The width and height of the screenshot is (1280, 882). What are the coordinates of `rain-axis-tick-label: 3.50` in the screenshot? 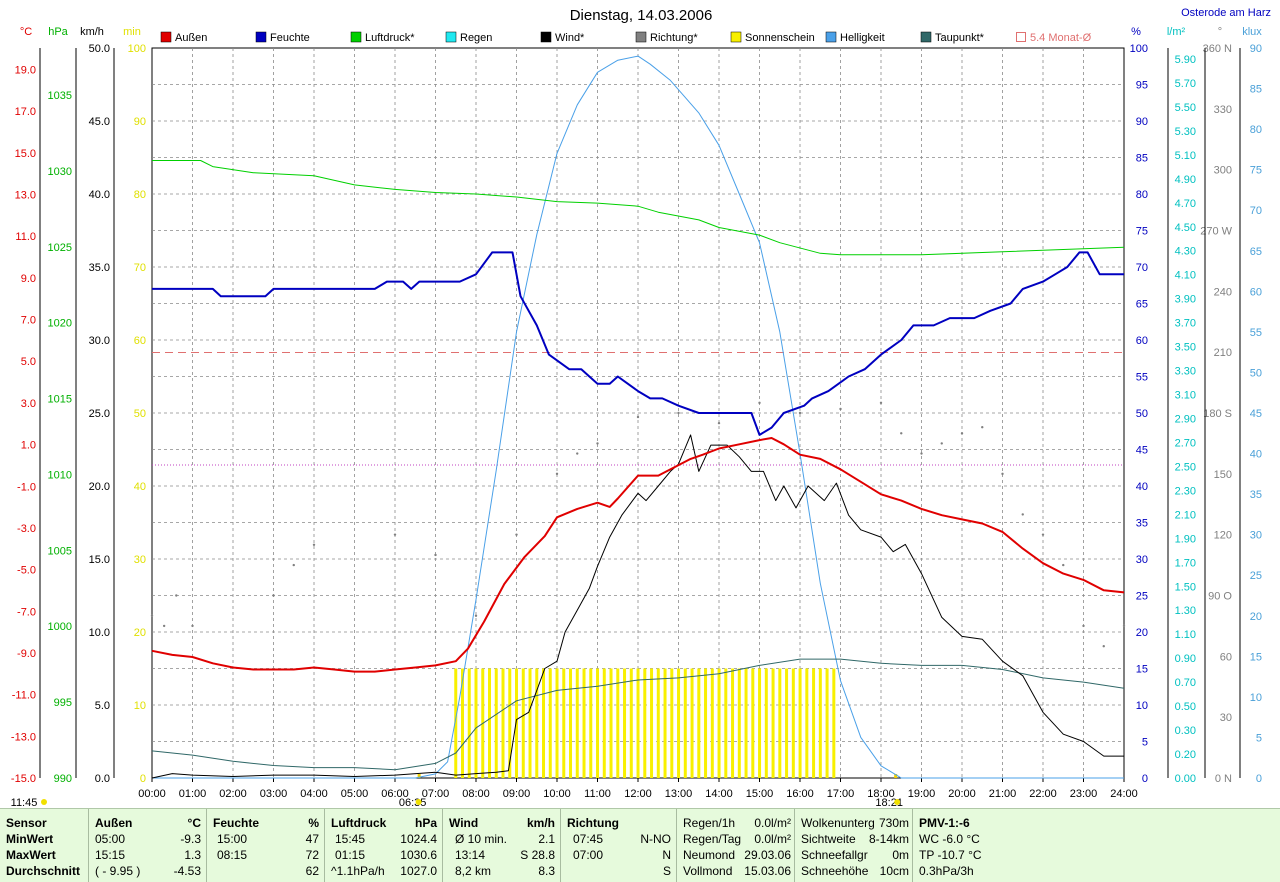 It's located at (1185, 348).